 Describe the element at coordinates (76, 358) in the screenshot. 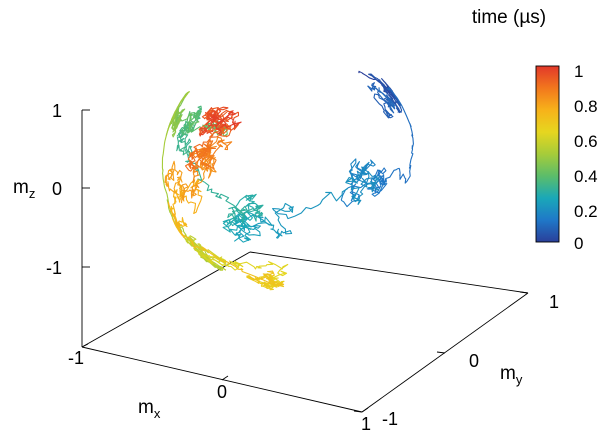

I see `x-tick-label: -1` at that location.